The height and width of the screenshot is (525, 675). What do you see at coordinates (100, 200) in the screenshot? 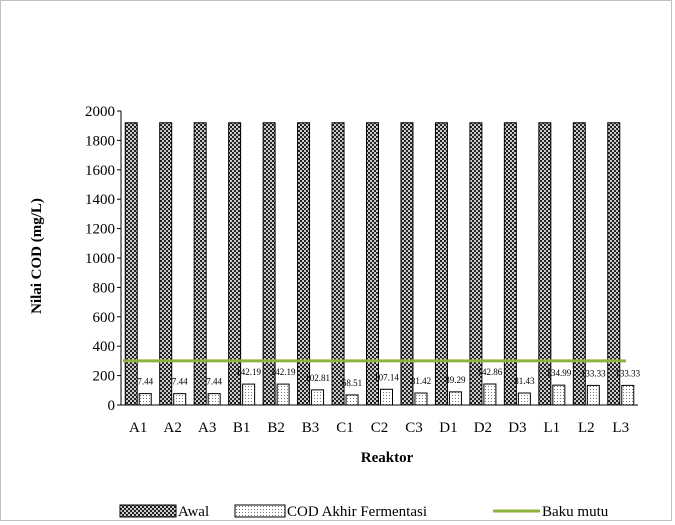
I see `y-tick-label: 1400` at bounding box center [100, 200].